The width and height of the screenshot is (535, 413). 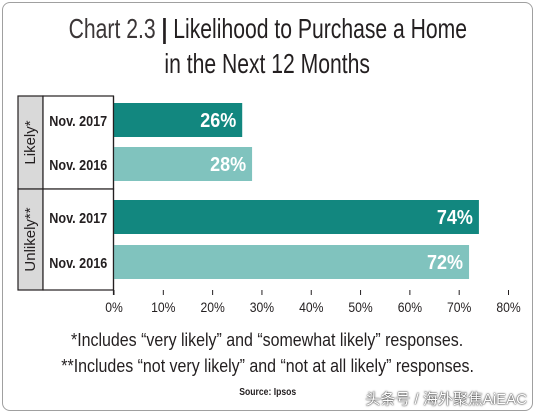 I want to click on watermark: 头条号 / 海外聚焦AiEAC, so click(x=446, y=399).